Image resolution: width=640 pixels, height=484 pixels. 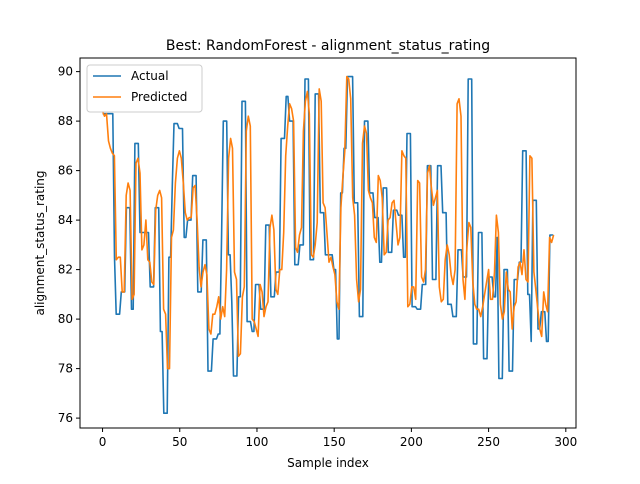 What do you see at coordinates (65, 270) in the screenshot?
I see `y-tick-label: 82` at bounding box center [65, 270].